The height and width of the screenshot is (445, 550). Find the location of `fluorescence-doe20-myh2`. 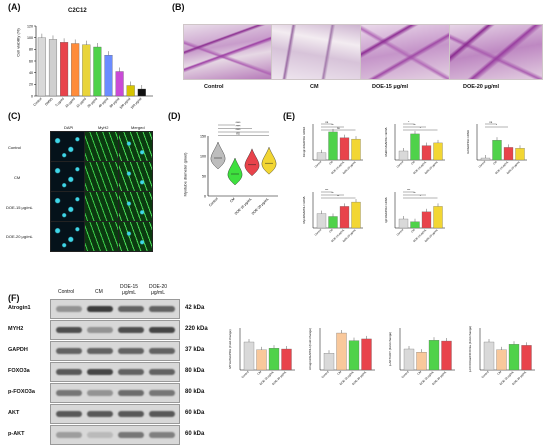

fluorescence-doe20-myh2 is located at coordinates (101, 236).